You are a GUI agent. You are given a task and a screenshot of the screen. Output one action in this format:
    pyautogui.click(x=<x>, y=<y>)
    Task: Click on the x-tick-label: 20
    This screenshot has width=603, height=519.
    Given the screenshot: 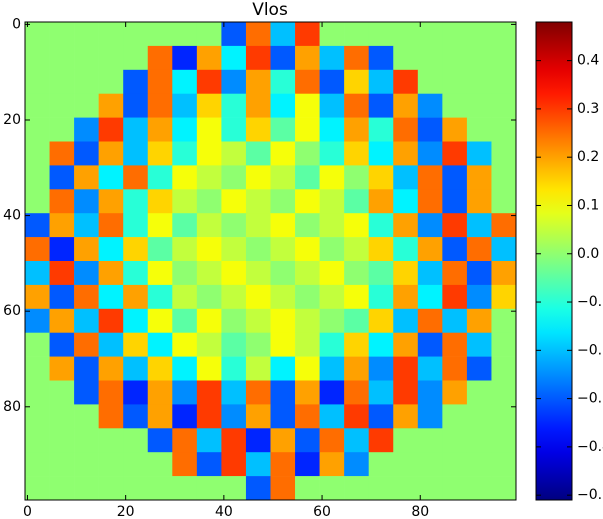 What is the action you would take?
    pyautogui.click(x=126, y=511)
    